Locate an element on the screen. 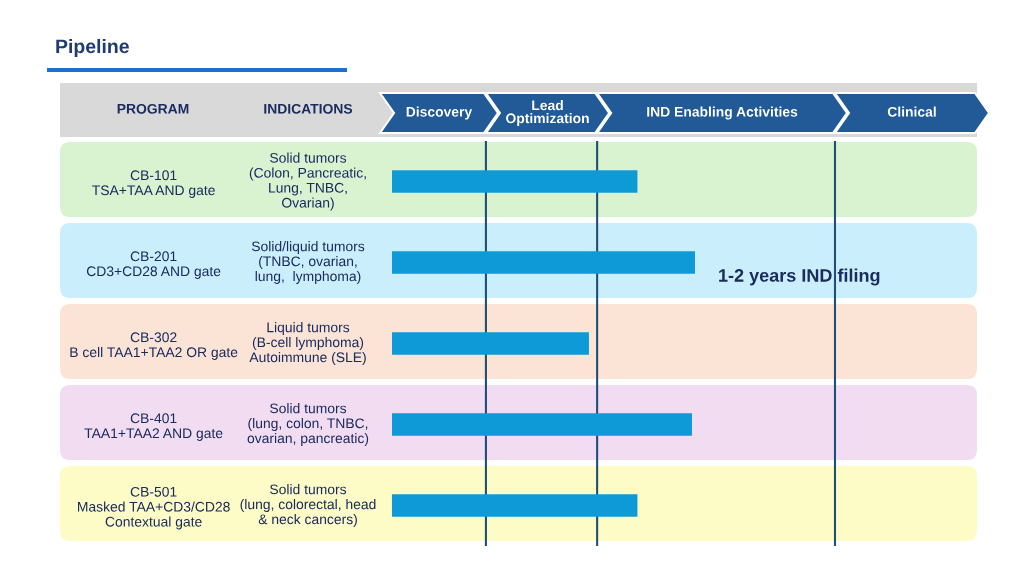  y2-tick-label: Solid tumors (lung, colorectal, head & neck cancers) is located at coordinates (308, 505).